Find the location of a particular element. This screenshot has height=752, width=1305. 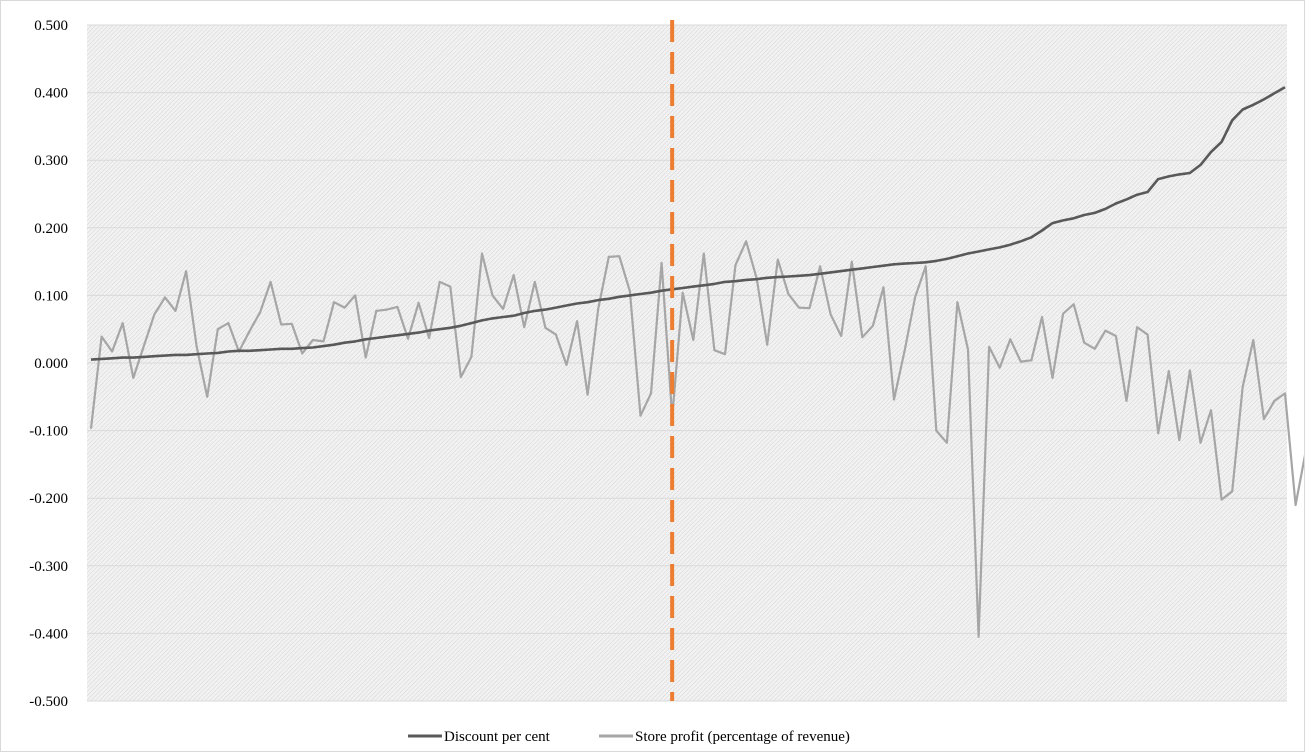

y-tick-label: -0.100 is located at coordinates (48, 432).